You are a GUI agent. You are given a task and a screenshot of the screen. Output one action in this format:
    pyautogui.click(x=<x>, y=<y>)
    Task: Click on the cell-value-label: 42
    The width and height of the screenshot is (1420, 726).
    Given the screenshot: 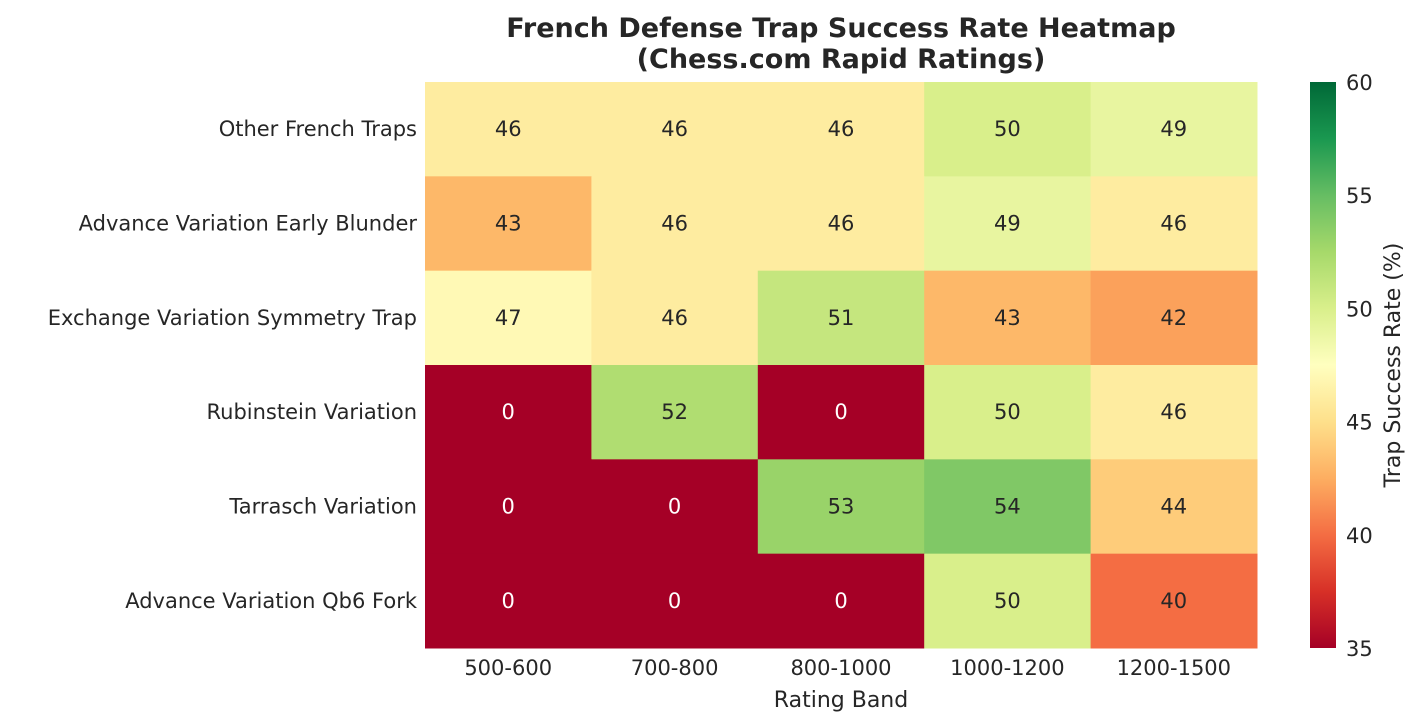 What is the action you would take?
    pyautogui.click(x=1173, y=318)
    